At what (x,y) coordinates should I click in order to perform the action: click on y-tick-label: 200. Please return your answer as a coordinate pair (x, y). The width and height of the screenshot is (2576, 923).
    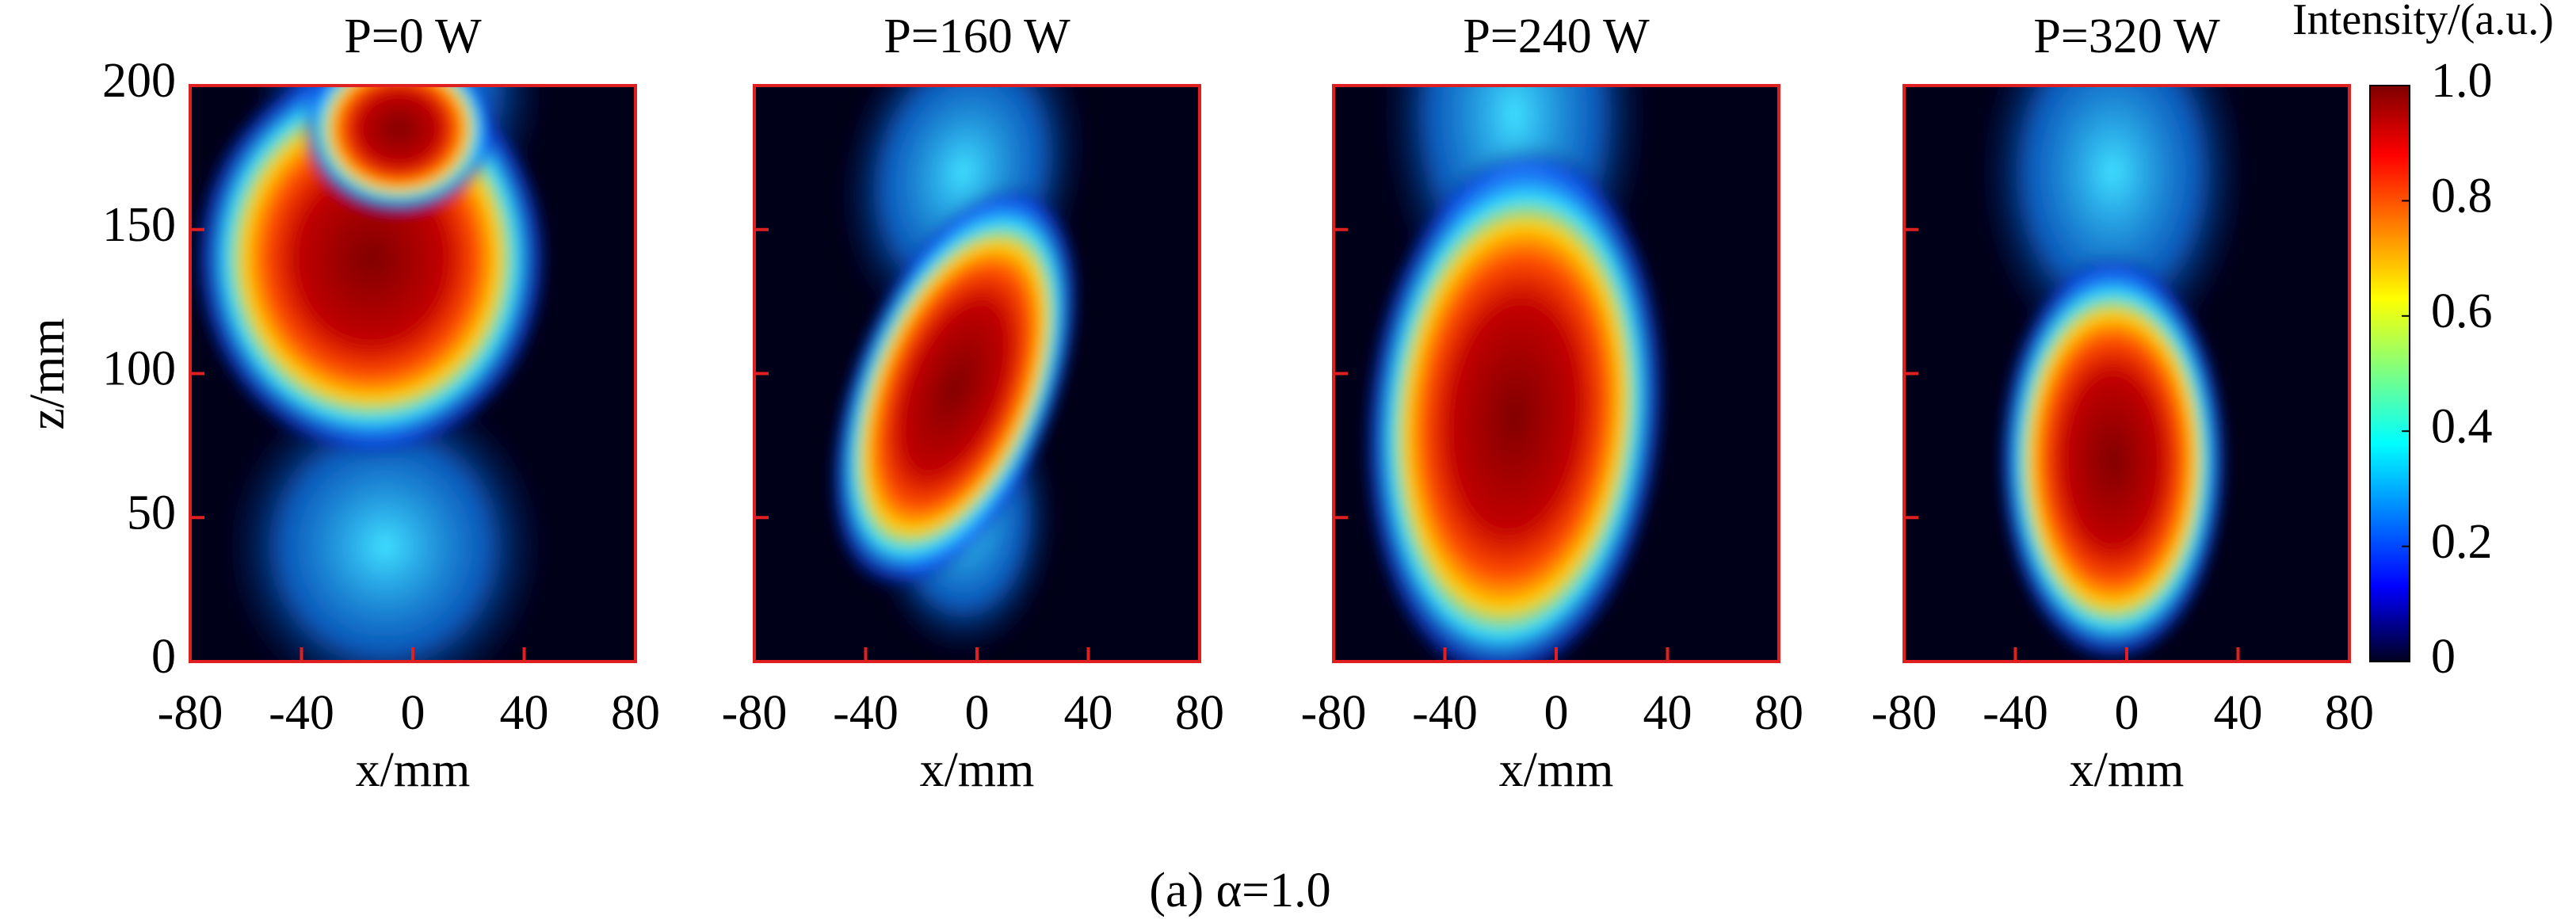
    Looking at the image, I should click on (139, 81).